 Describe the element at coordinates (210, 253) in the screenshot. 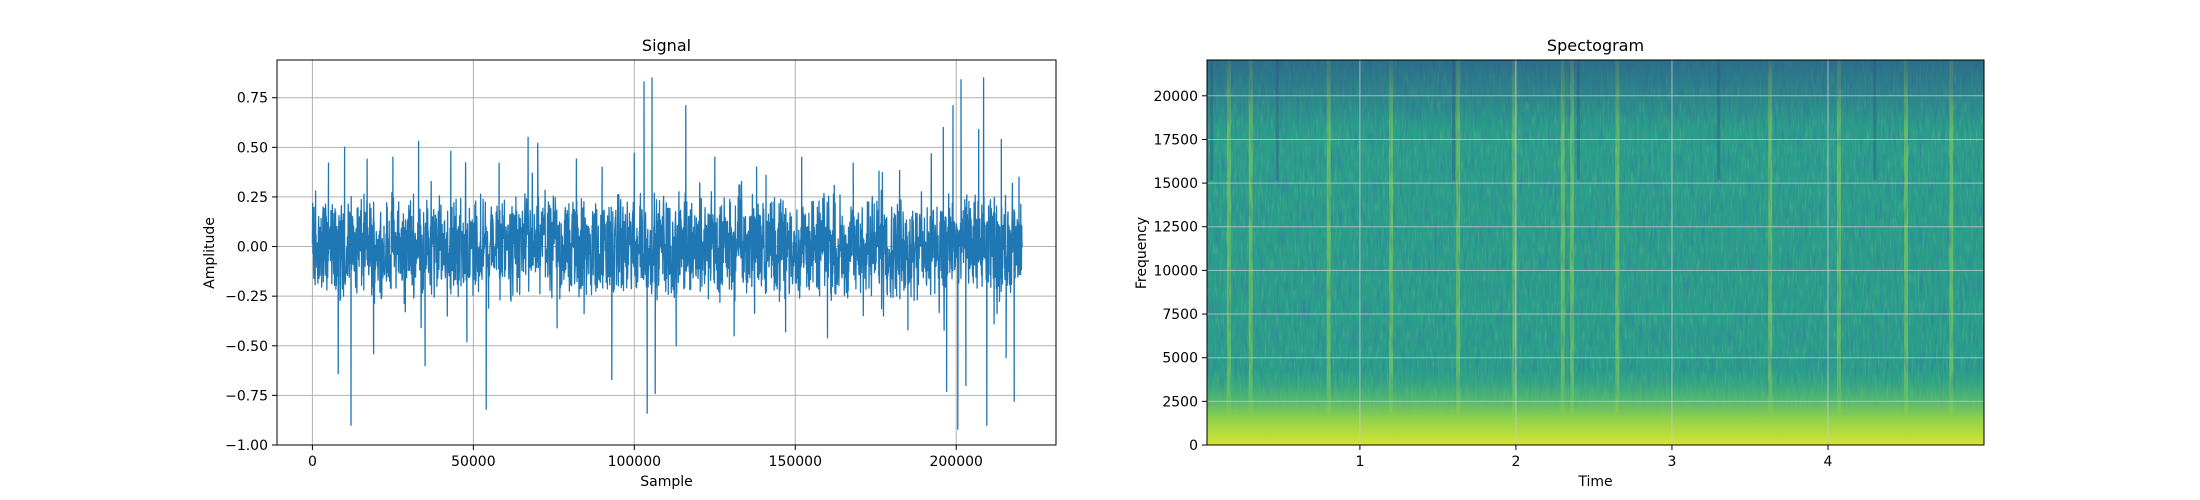

I see `signal-y-axis-label: Amplitude` at that location.